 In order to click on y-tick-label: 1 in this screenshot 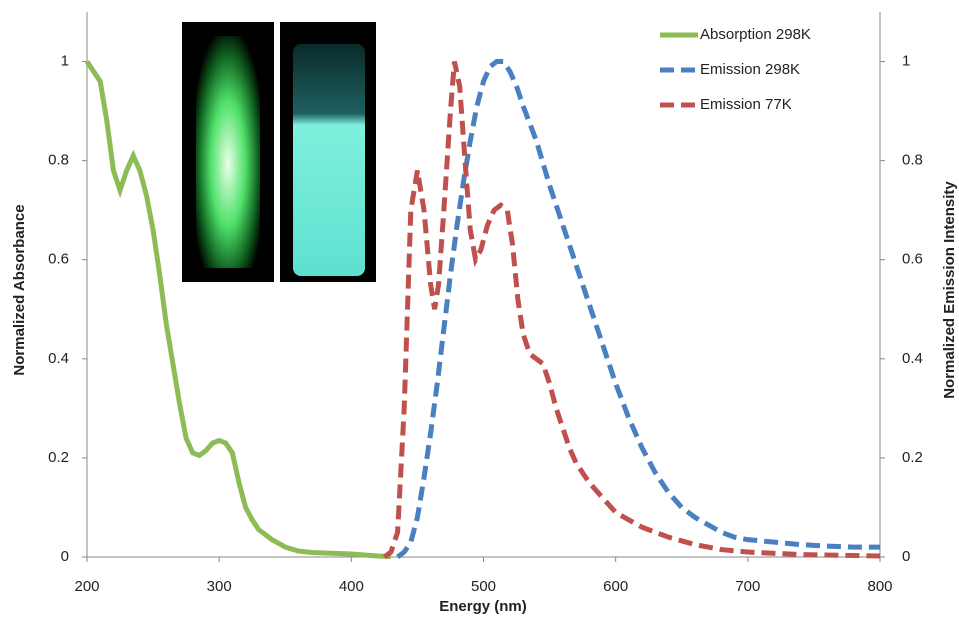, I will do `click(65, 61)`.